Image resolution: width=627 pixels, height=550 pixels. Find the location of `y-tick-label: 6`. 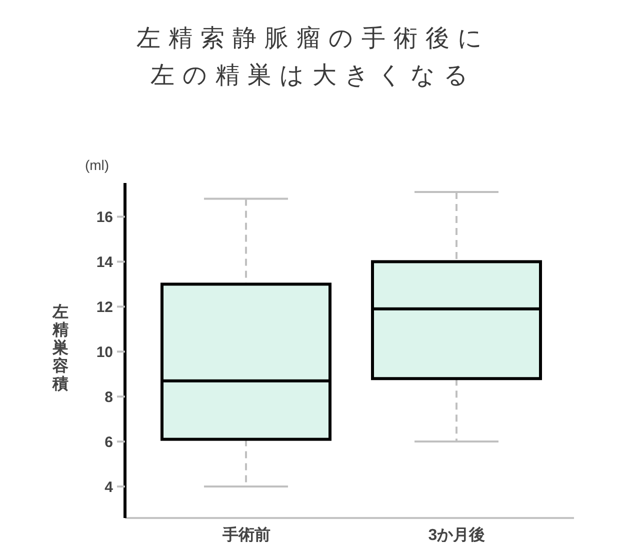

y-tick-label: 6 is located at coordinates (108, 442).